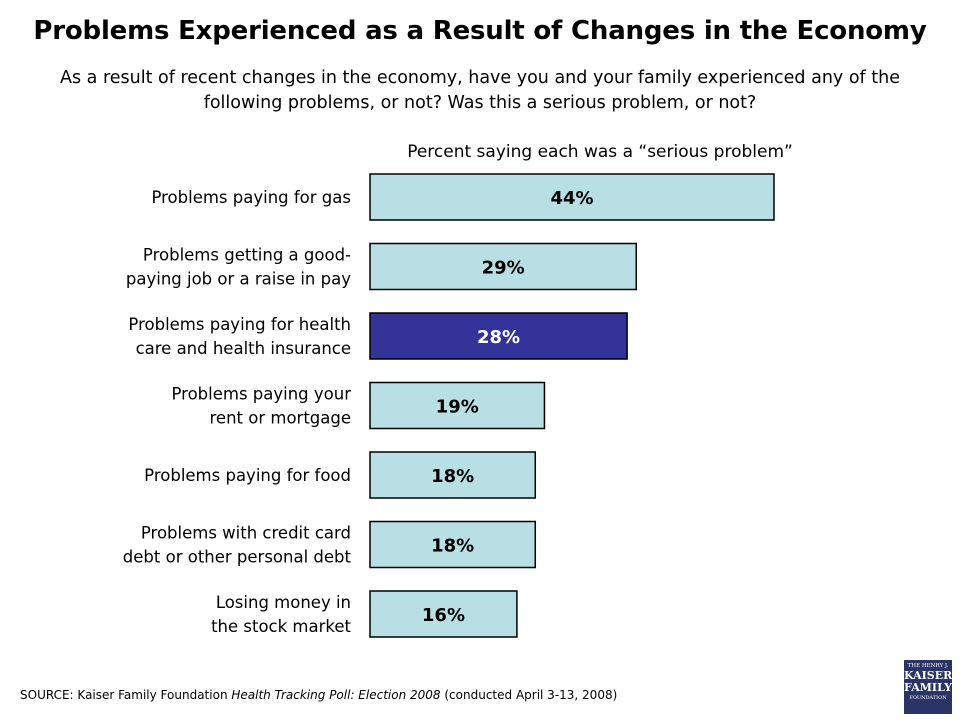 The width and height of the screenshot is (960, 720). I want to click on logo-line-2: KAISER, so click(928, 675).